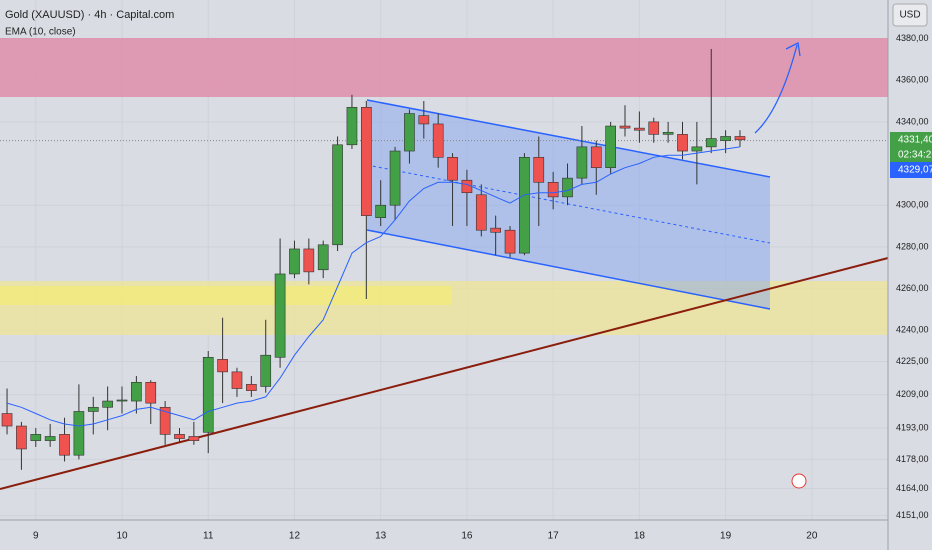 Image resolution: width=932 pixels, height=550 pixels. What do you see at coordinates (568, 269) in the screenshot?
I see `channel-bottom` at bounding box center [568, 269].